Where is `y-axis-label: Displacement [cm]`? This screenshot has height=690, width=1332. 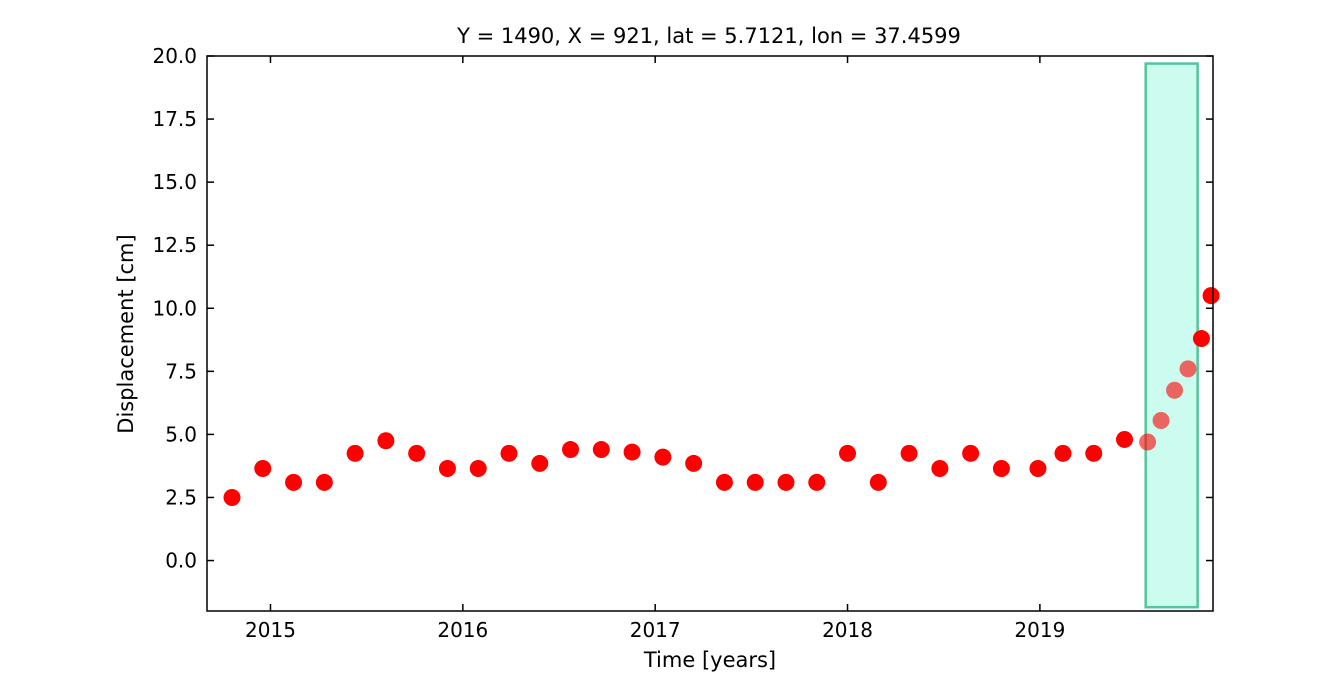 y-axis-label: Displacement [cm] is located at coordinates (126, 333).